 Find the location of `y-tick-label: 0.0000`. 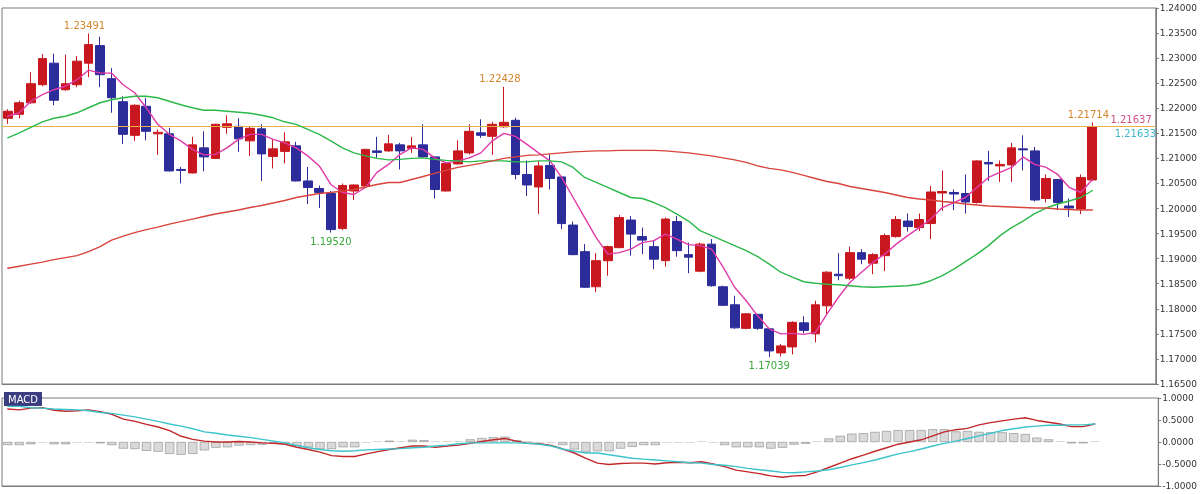

y-tick-label: 0.0000 is located at coordinates (1178, 442).